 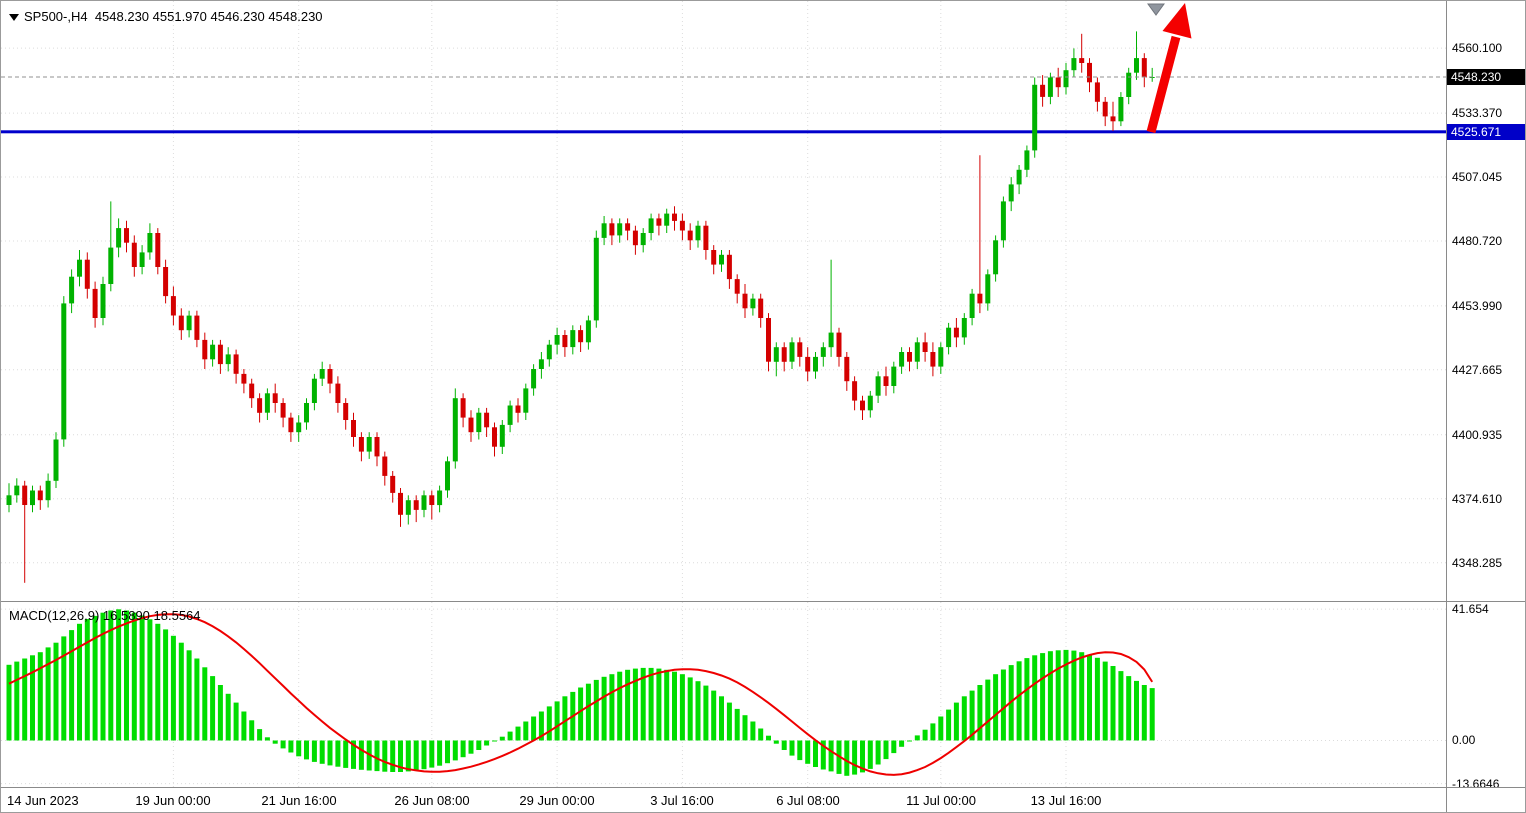 What do you see at coordinates (1163, 84) in the screenshot?
I see `trend-arrow-shaft` at bounding box center [1163, 84].